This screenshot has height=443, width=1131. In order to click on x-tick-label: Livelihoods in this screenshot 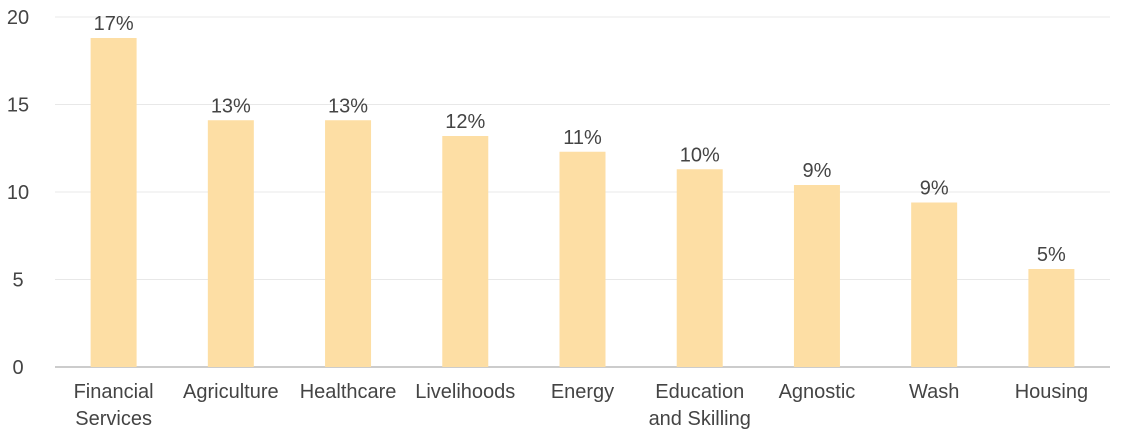, I will do `click(465, 392)`.